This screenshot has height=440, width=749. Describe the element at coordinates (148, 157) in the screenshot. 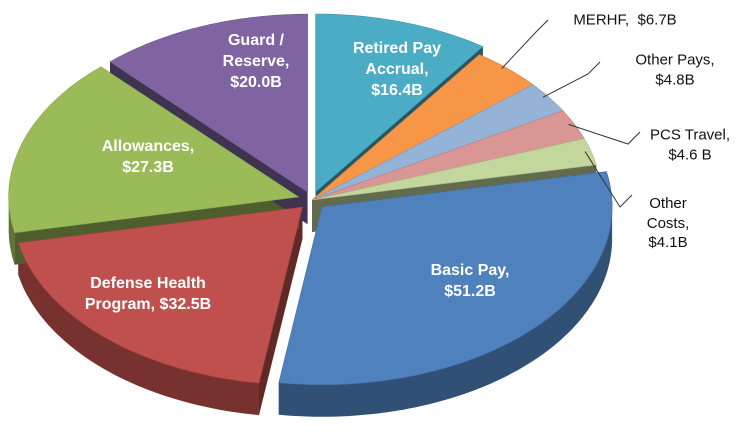

I see `data-label: Allowances, $27.3B` at that location.